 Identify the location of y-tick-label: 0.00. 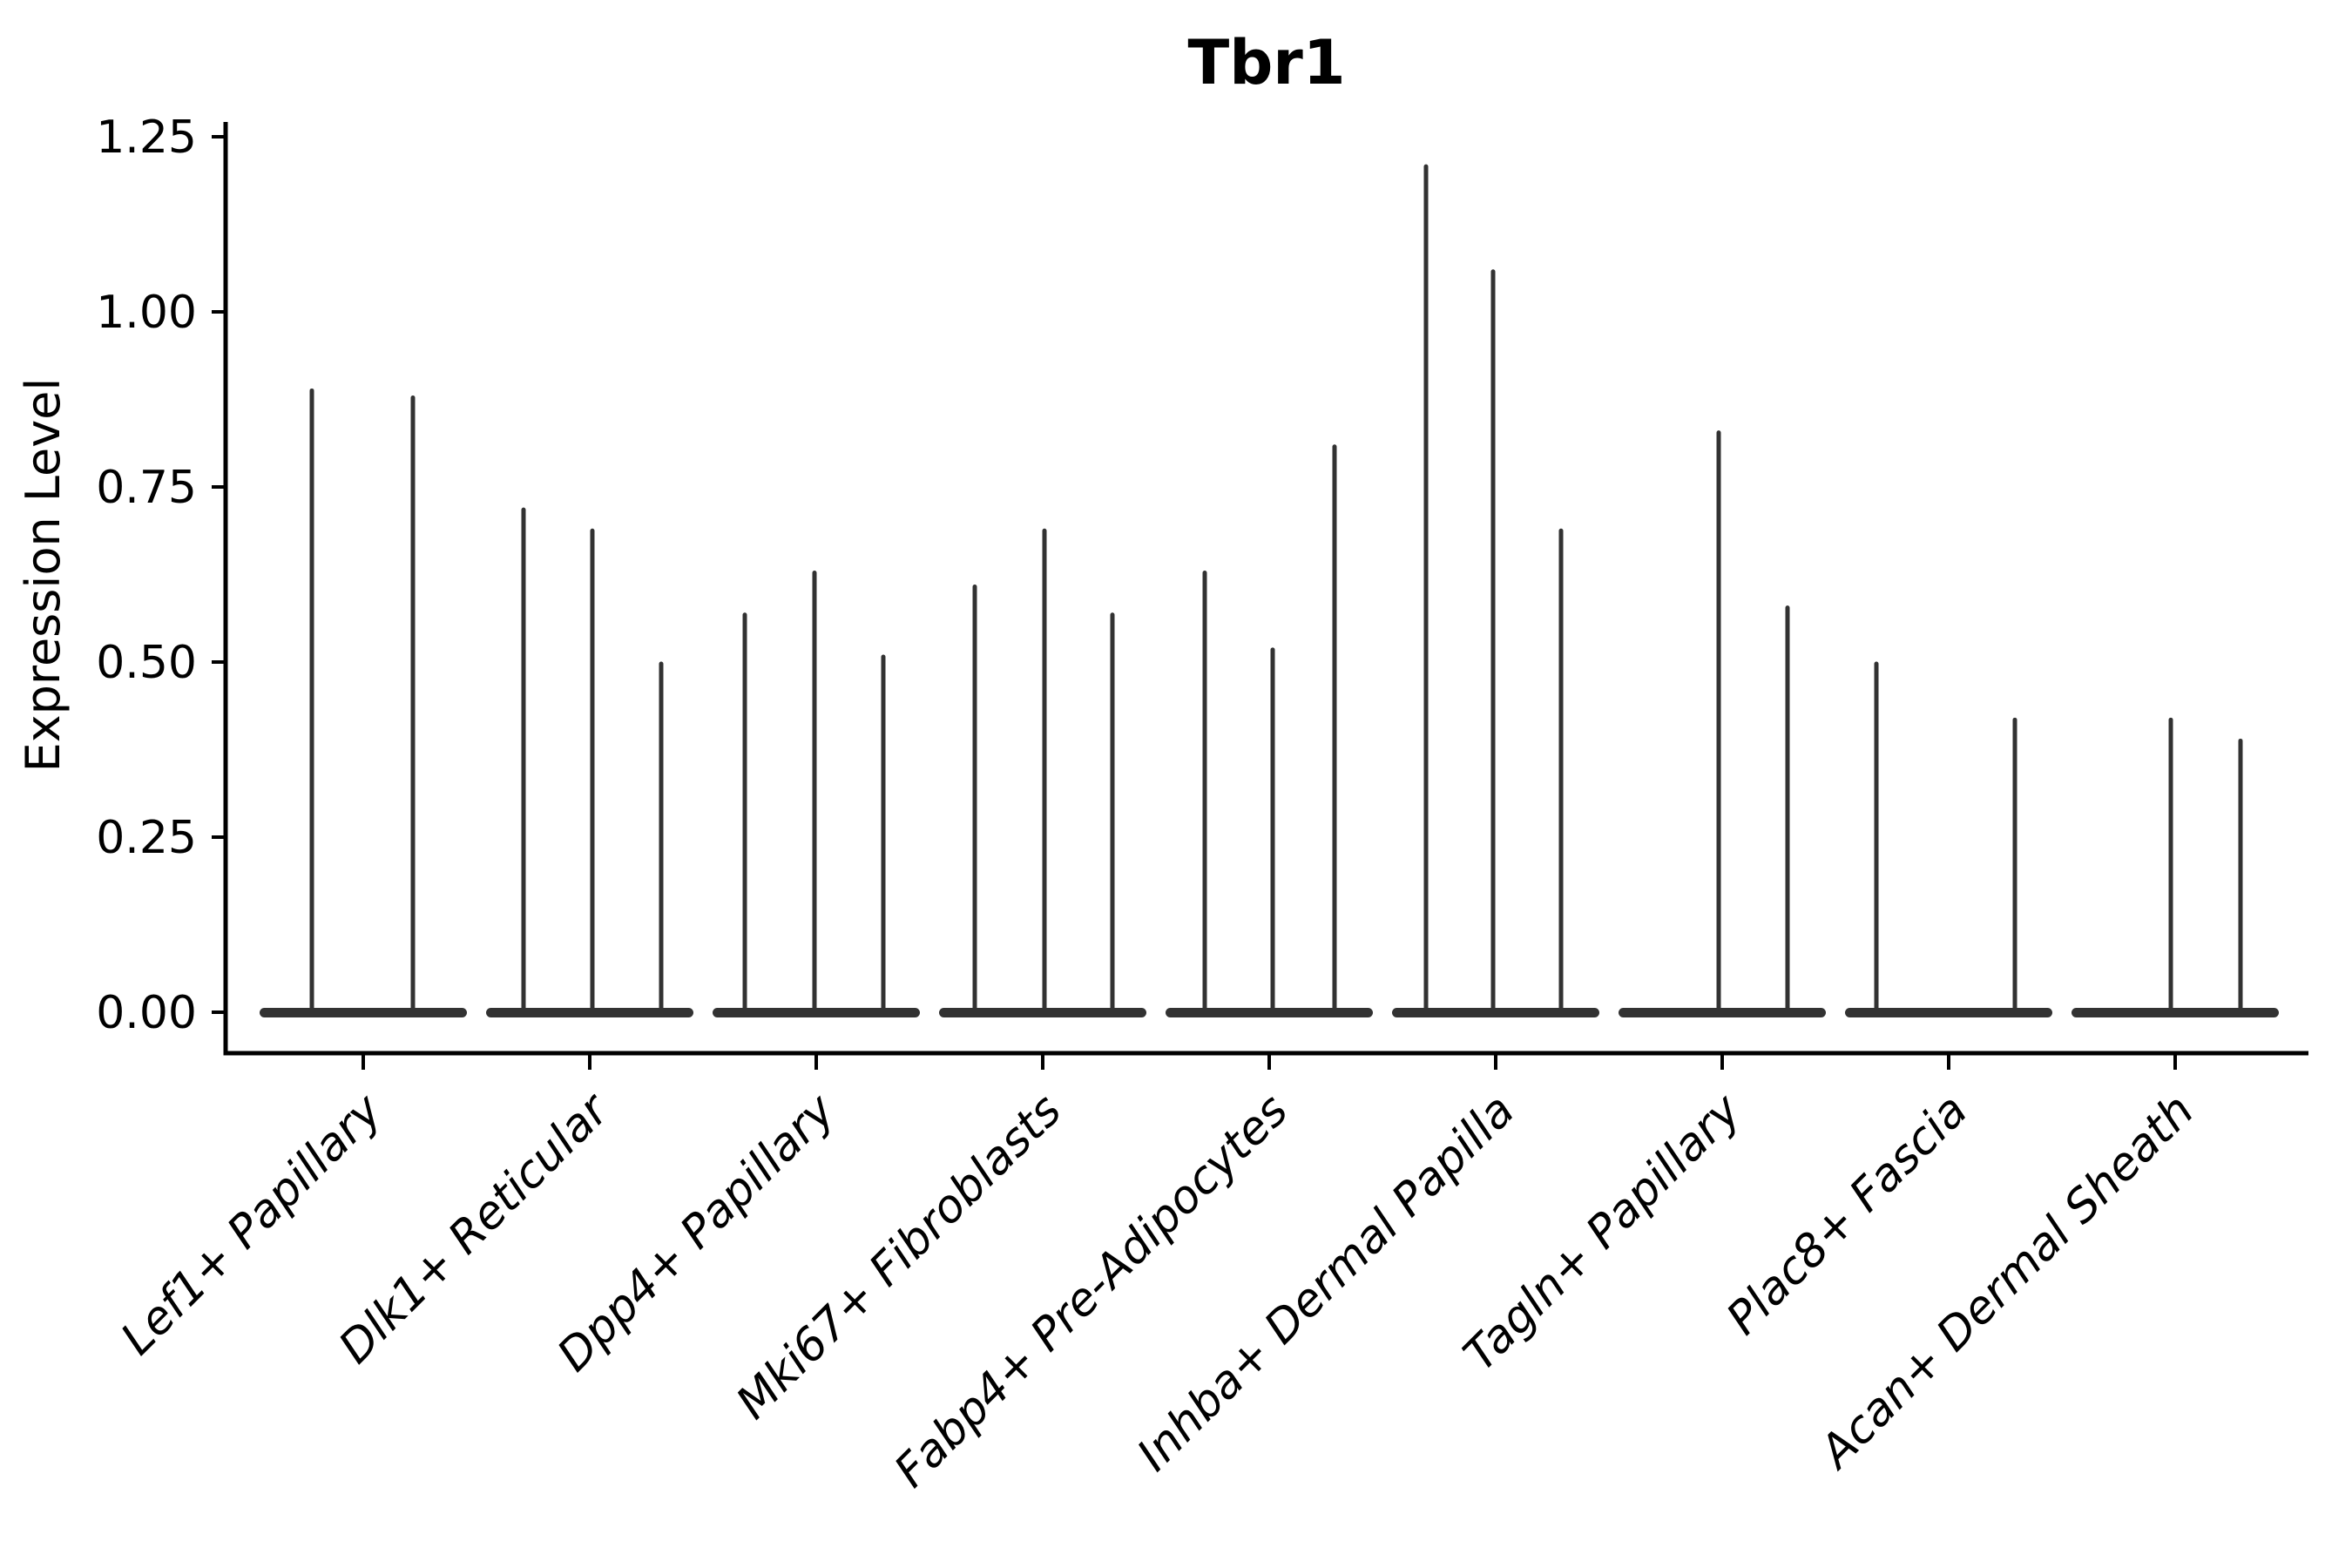
(146, 1013).